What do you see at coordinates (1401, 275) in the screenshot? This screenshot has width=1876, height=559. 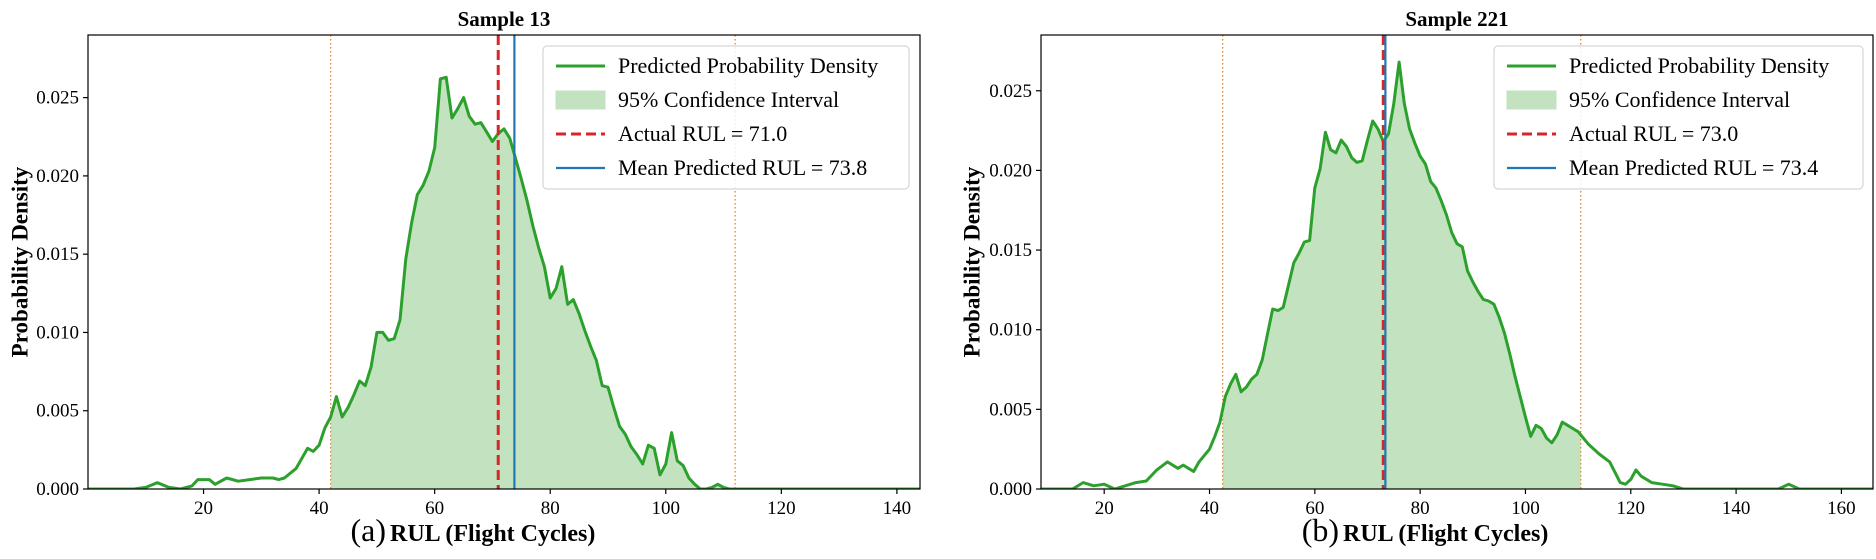 I see `confidence-interval-area` at bounding box center [1401, 275].